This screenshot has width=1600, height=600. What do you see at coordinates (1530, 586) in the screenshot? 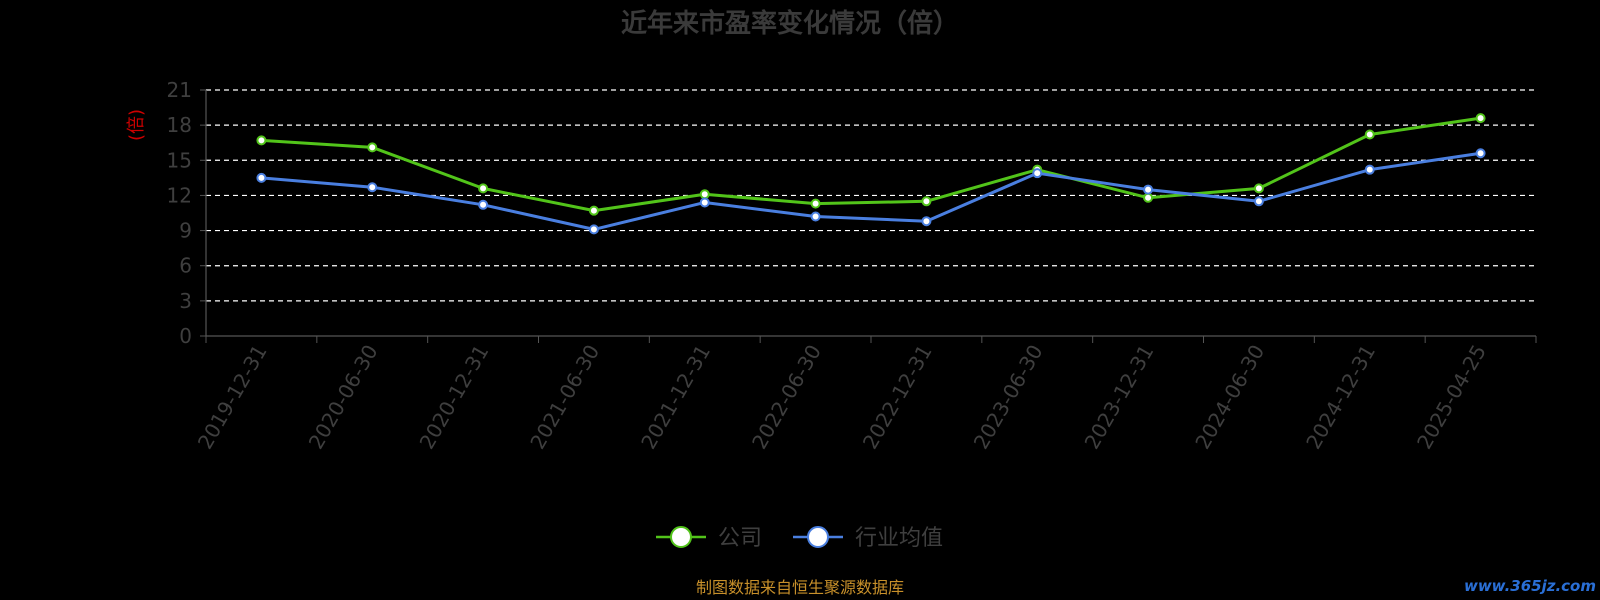
I see `watermark: www.365jz.com` at bounding box center [1530, 586].